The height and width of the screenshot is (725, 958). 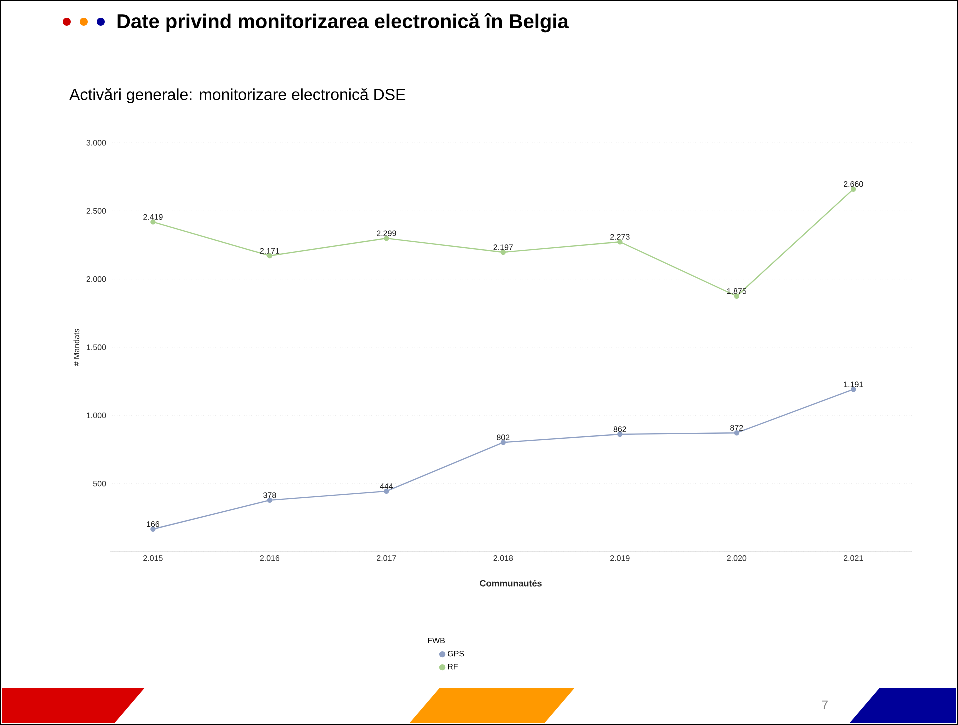 I want to click on y-axis-title: # Mandats, so click(x=77, y=347).